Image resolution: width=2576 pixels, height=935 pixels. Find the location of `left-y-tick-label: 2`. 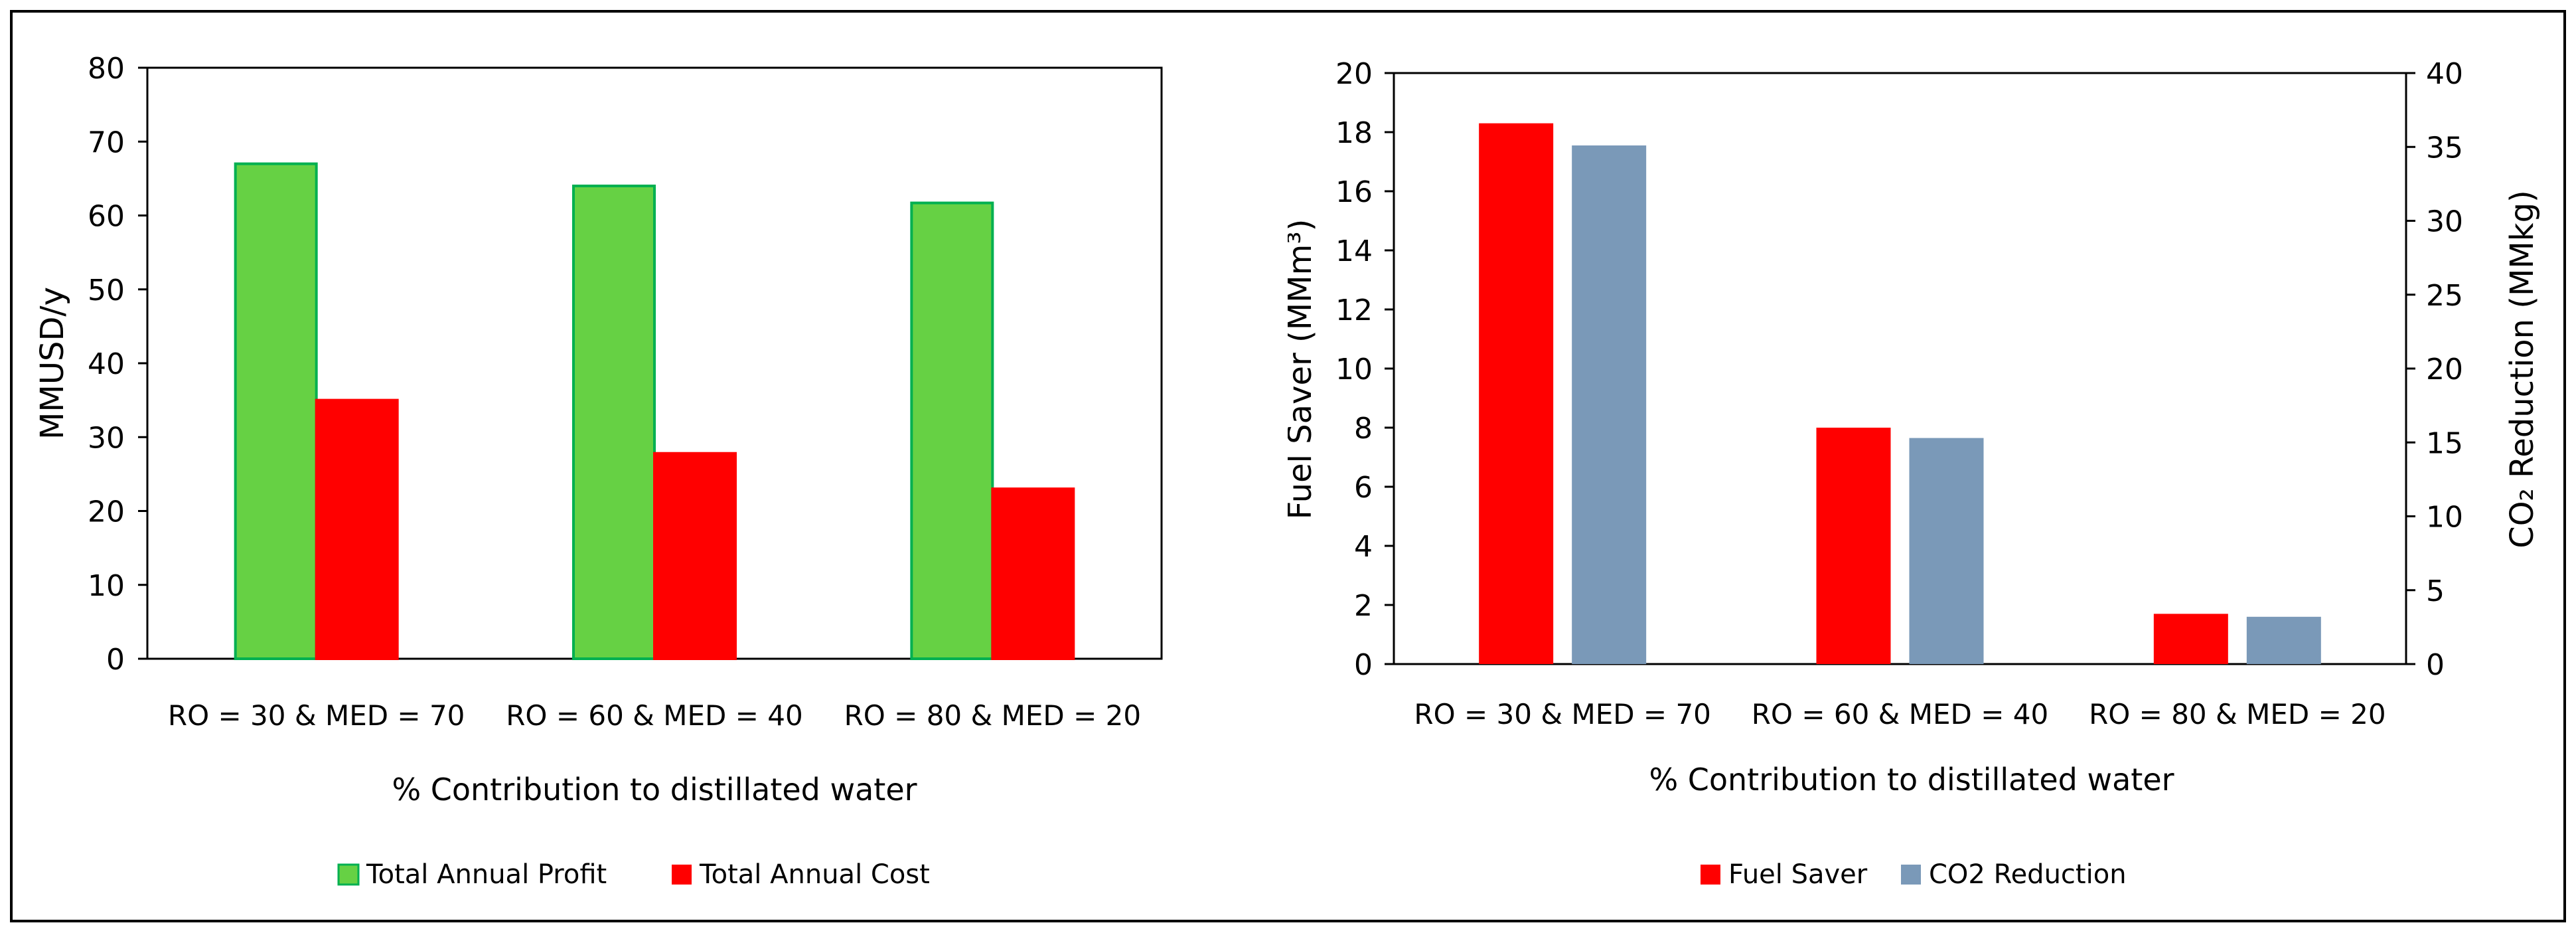

left-y-tick-label: 2 is located at coordinates (1364, 606).